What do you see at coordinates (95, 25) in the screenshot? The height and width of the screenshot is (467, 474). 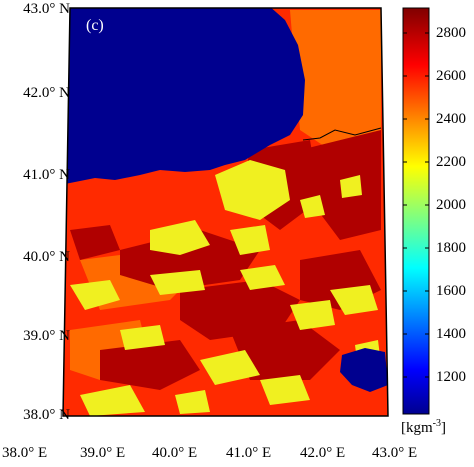 I see `panel-tag: (c)` at bounding box center [95, 25].